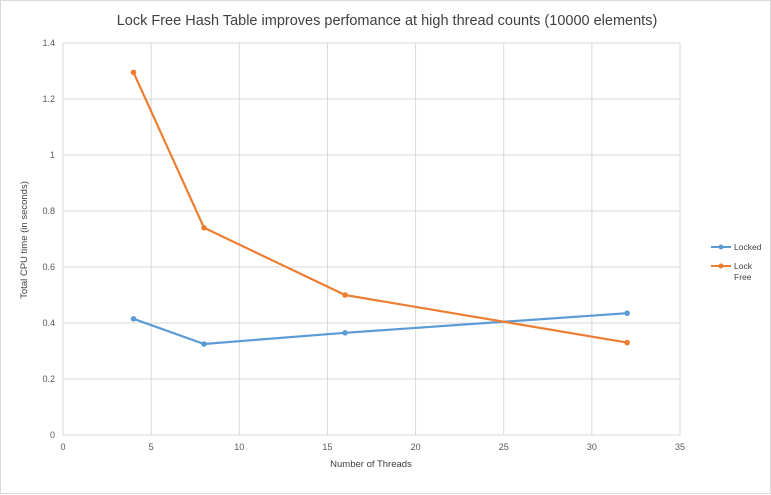  I want to click on series-line-locked, so click(380, 329).